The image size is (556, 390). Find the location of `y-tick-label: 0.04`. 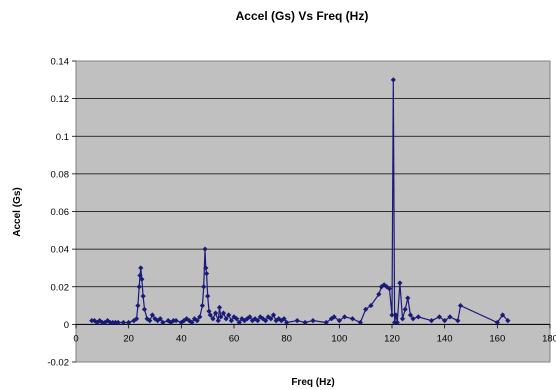

y-tick-label: 0.04 is located at coordinates (60, 250).